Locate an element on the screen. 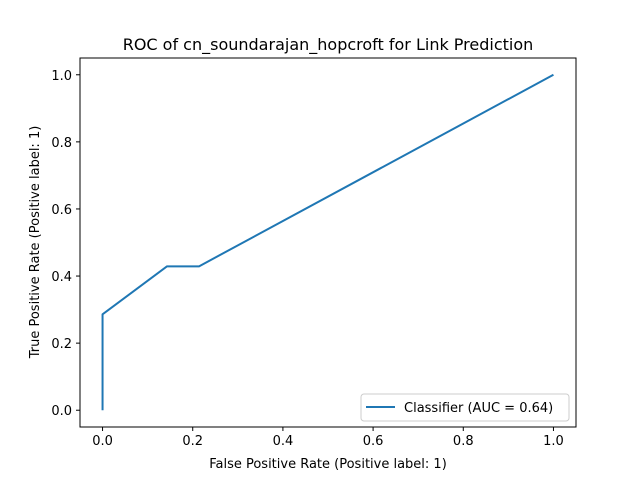 This screenshot has height=480, width=640. y-axis-label: True Positive Rate (Positive label: 1) is located at coordinates (35, 243).